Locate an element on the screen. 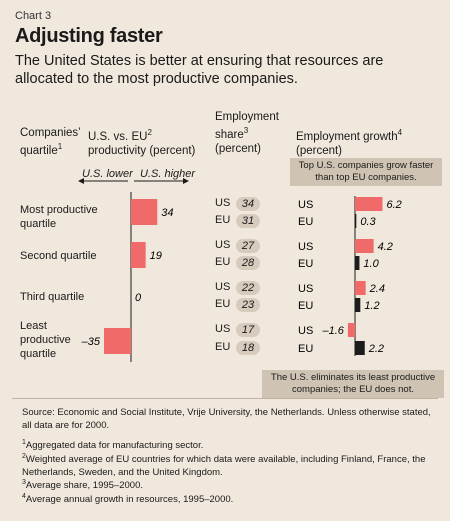 The width and height of the screenshot is (450, 521). growth-value-us: 6.2 is located at coordinates (394, 205).